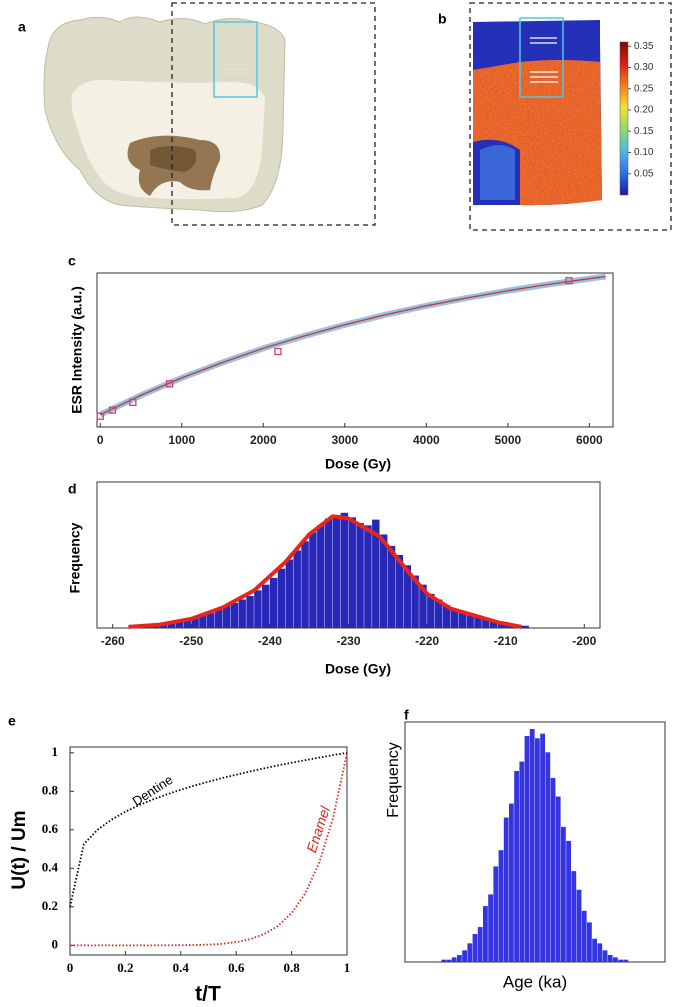 The image size is (678, 1007). What do you see at coordinates (50, 789) in the screenshot?
I see `y-tick-label: 0.8` at bounding box center [50, 789].